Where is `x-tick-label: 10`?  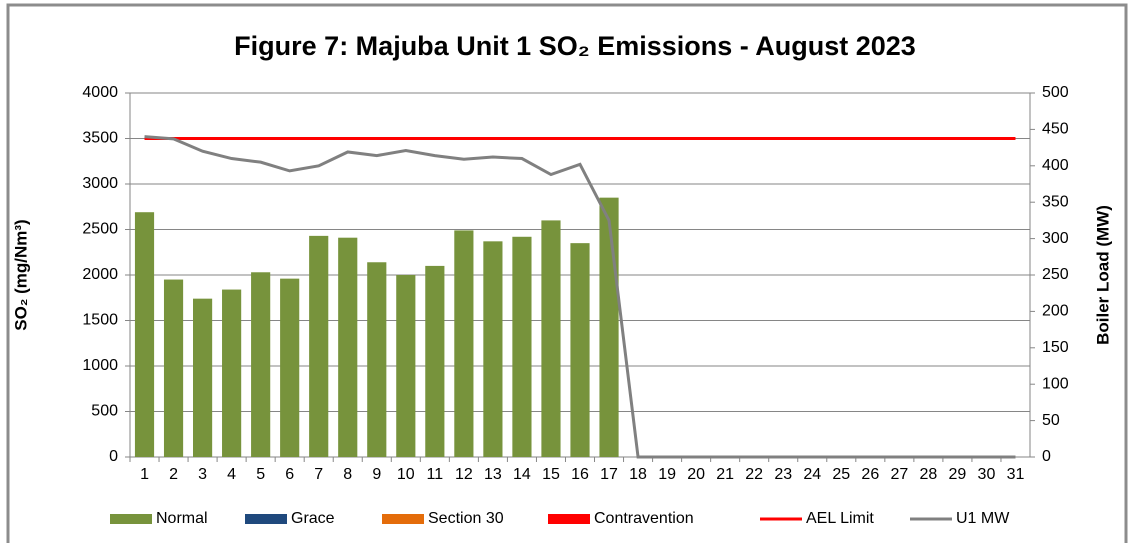
x-tick-label: 10 is located at coordinates (406, 474).